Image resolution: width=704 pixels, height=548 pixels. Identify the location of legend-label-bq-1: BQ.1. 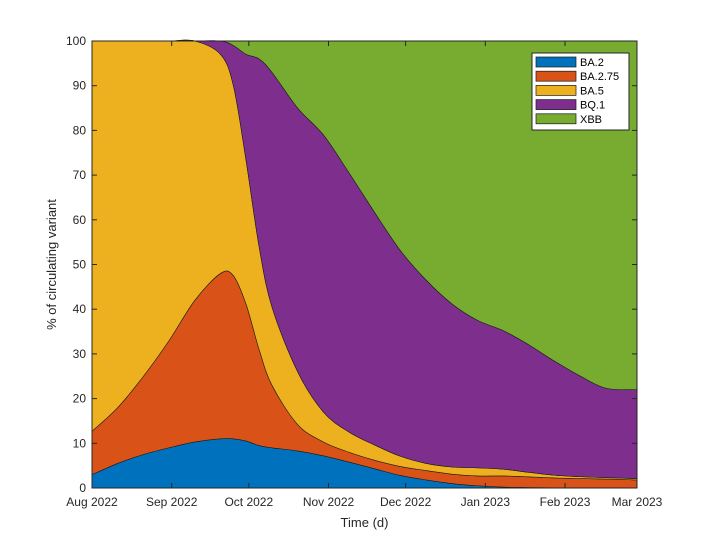
(592, 106).